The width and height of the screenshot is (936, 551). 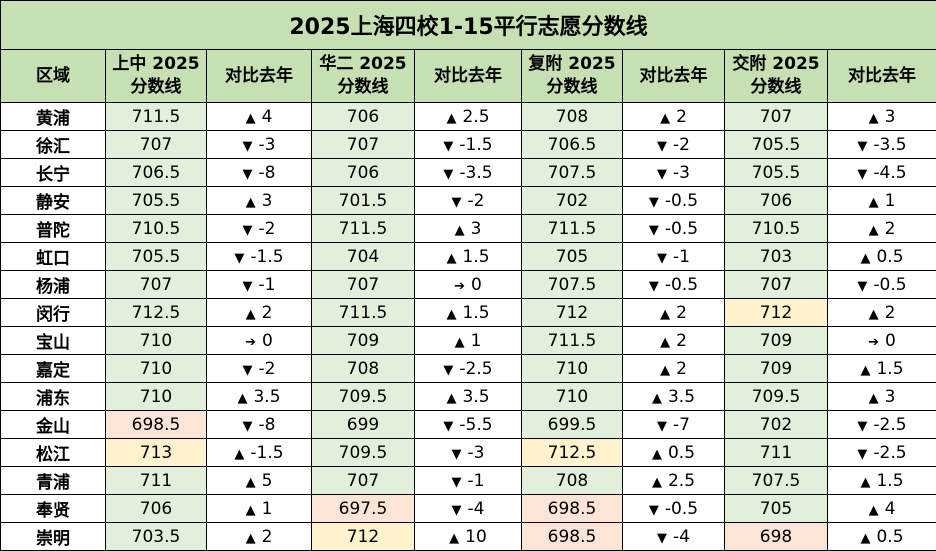 What do you see at coordinates (53, 144) in the screenshot?
I see `region-cell: 徐汇` at bounding box center [53, 144].